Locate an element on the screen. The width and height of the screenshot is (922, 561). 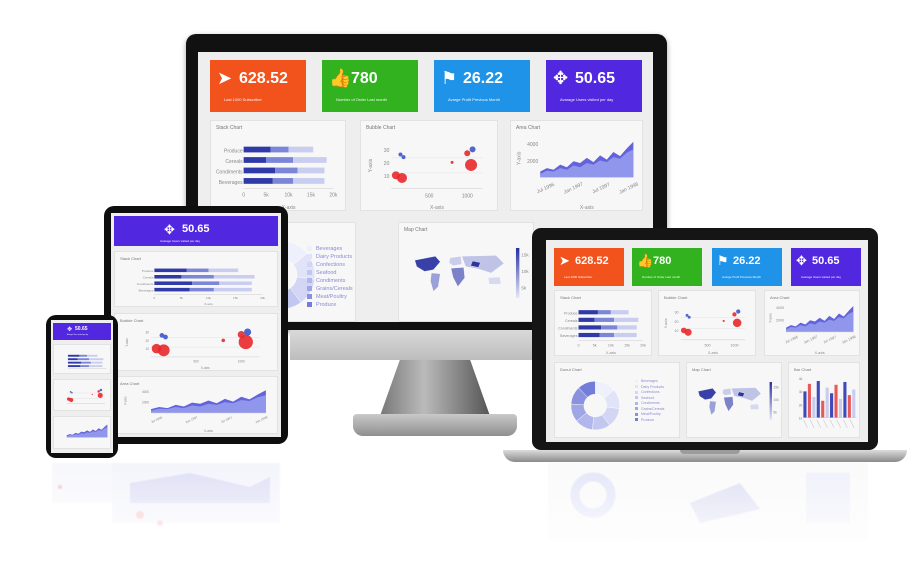
x-tick-label: 1000 is located at coordinates (467, 196).